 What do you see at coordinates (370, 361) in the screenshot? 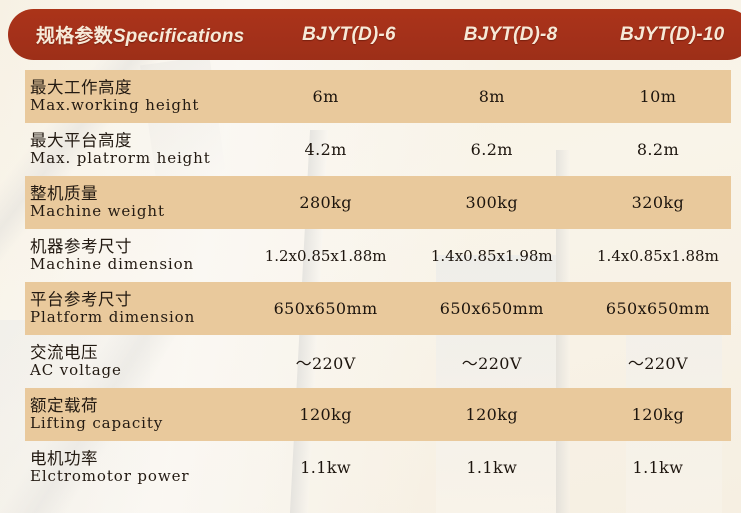
I see `table-row: 交流电压 AC voltage ～220V ～220V ～220V` at bounding box center [370, 361].